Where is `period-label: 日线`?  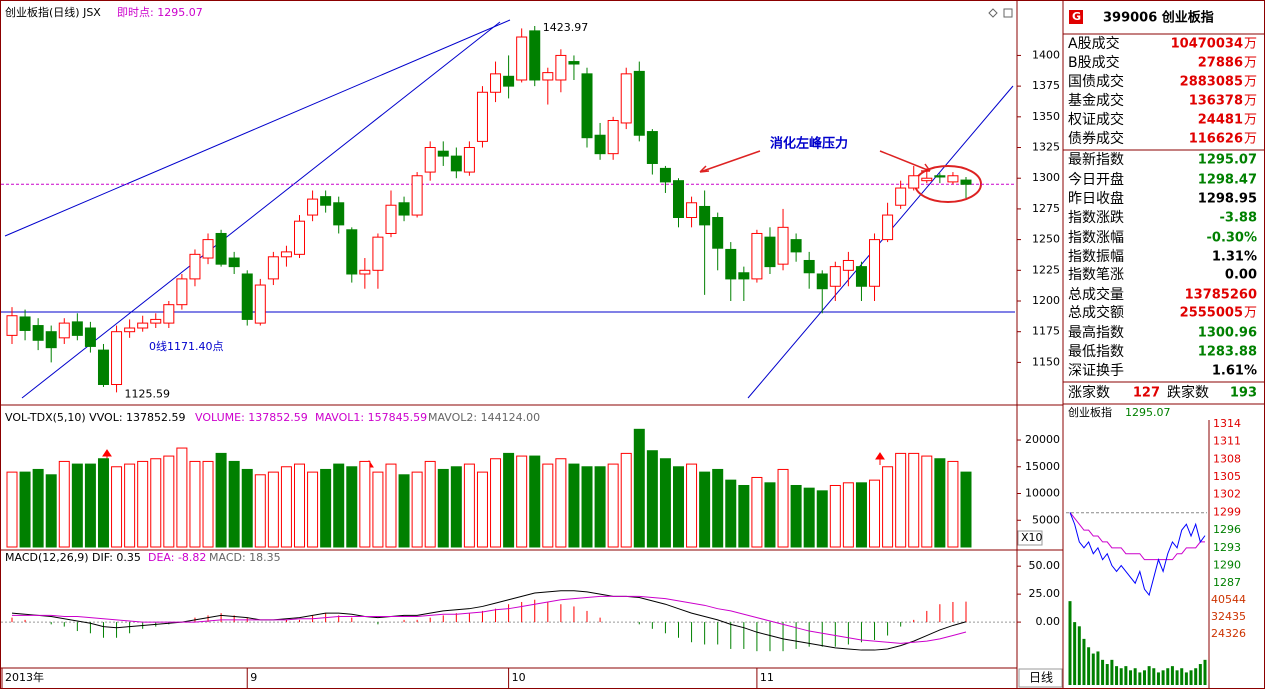 period-label: 日线 is located at coordinates (1041, 678).